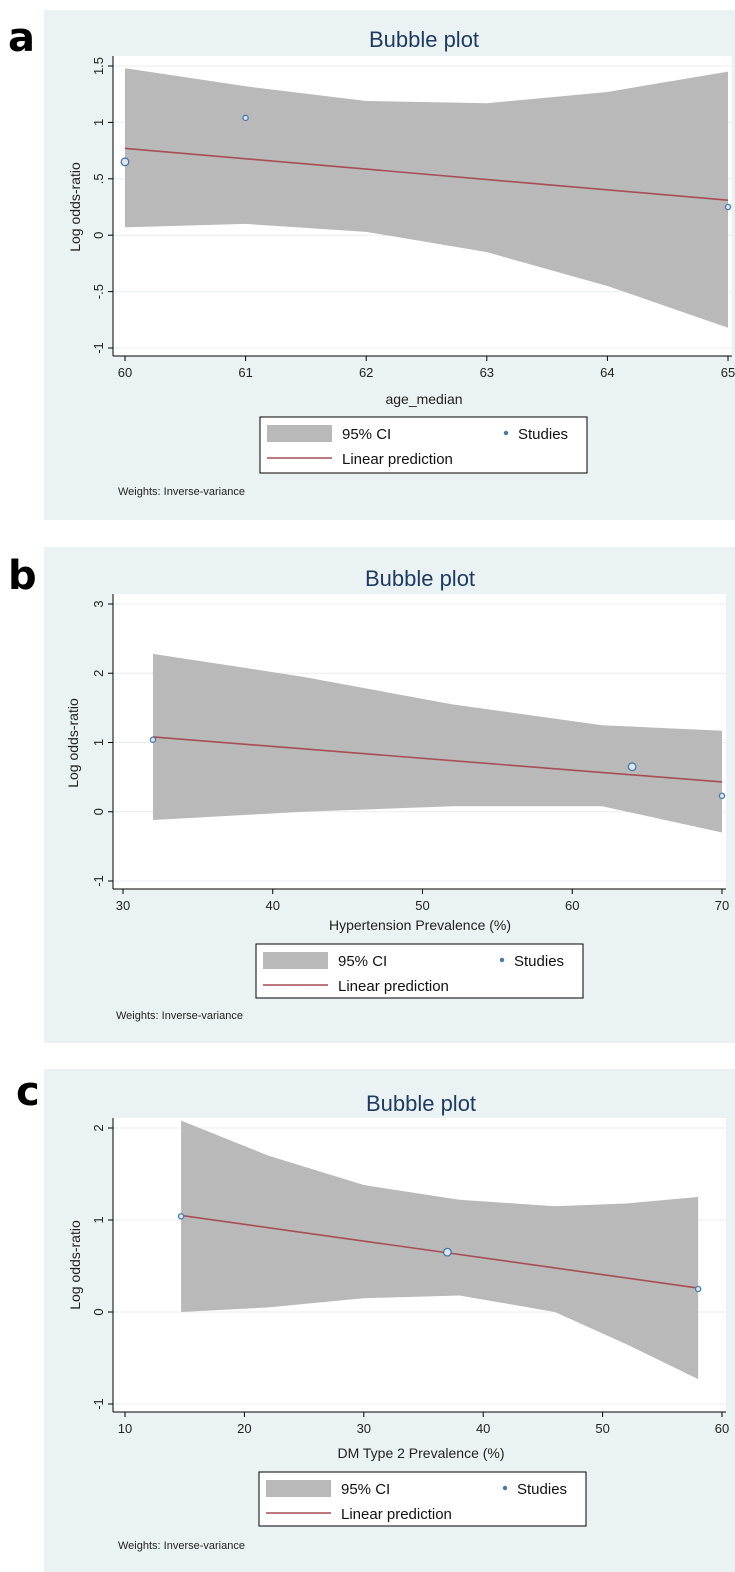 The height and width of the screenshot is (1572, 735). I want to click on x-tick-label: 65, so click(728, 372).